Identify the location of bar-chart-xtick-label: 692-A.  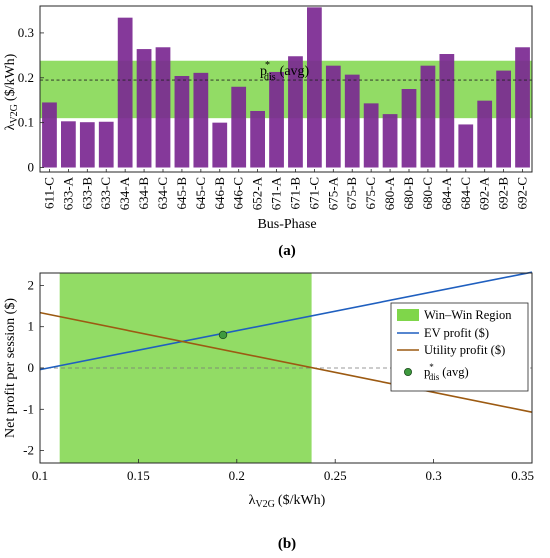
(484, 193).